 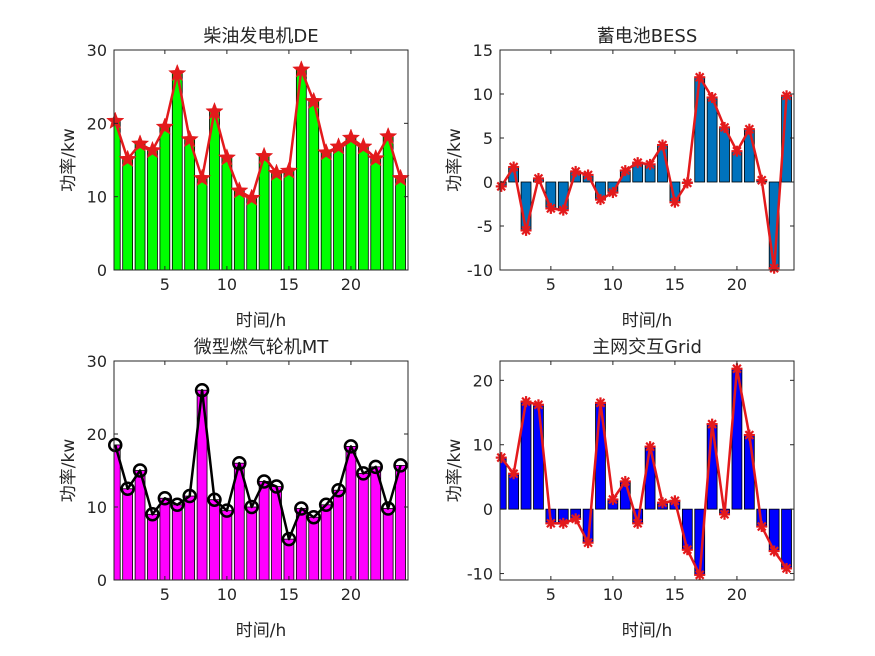 I want to click on axes-frame-diesel, so click(x=261, y=160).